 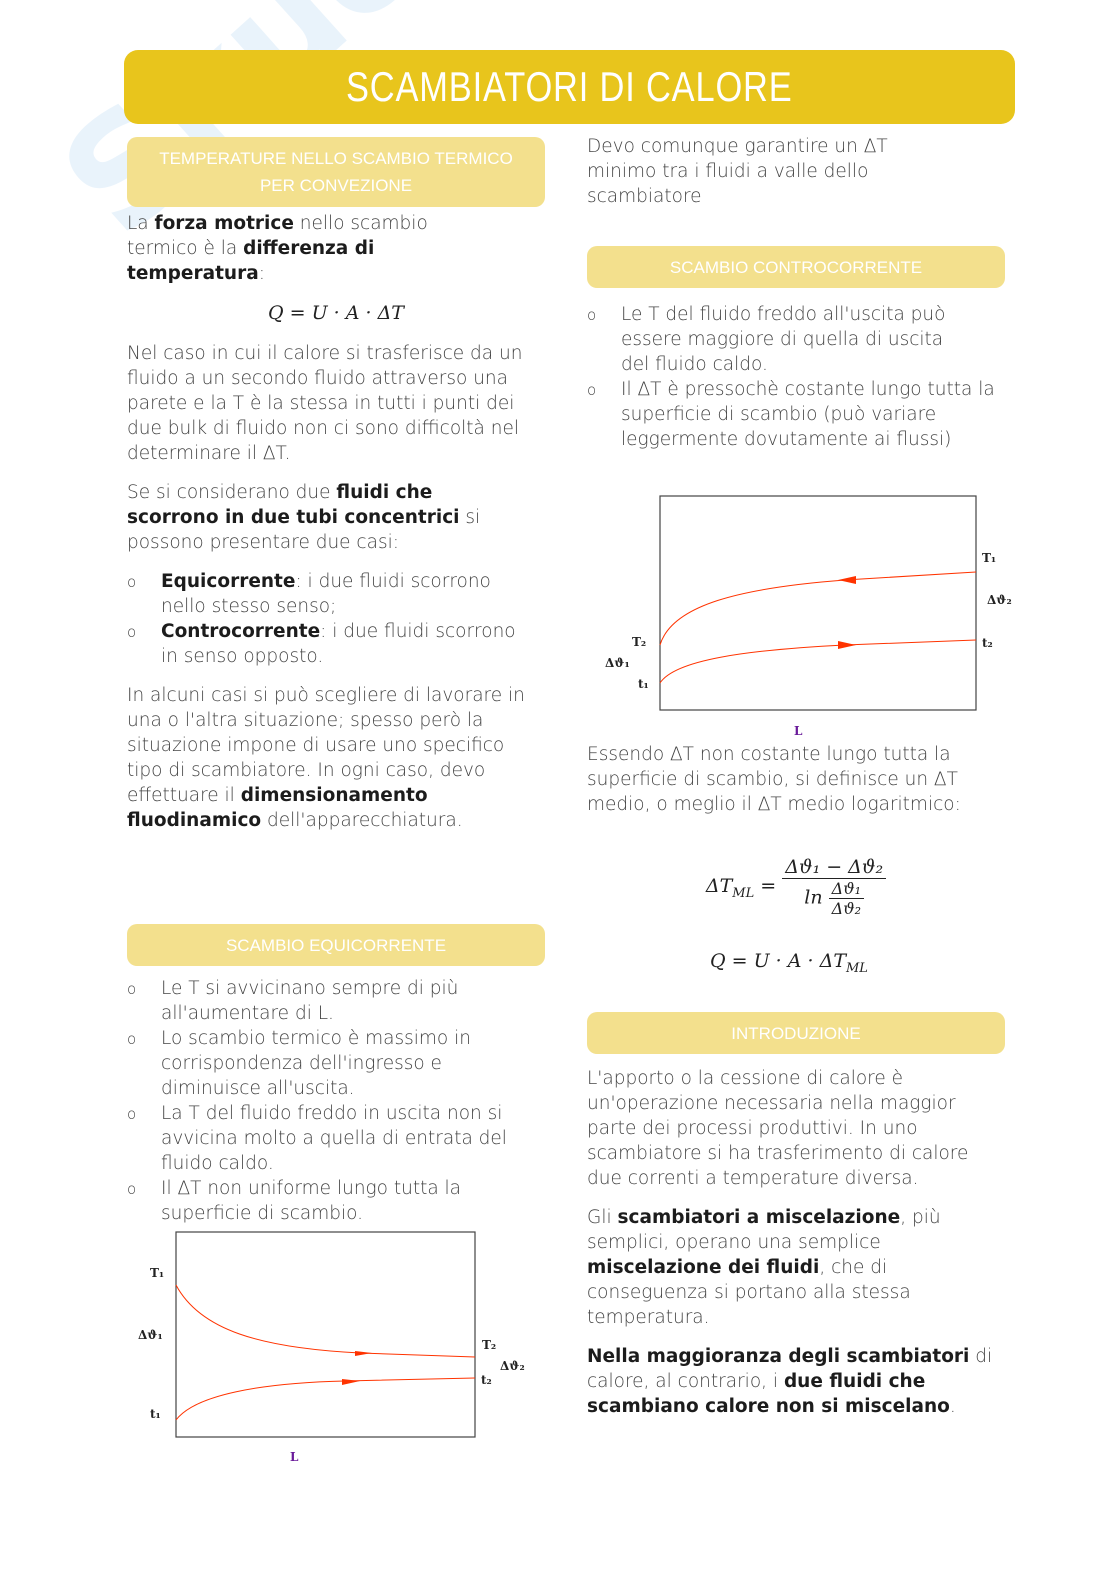 I want to click on text-segment: dell'apparecchiatura., so click(x=362, y=820).